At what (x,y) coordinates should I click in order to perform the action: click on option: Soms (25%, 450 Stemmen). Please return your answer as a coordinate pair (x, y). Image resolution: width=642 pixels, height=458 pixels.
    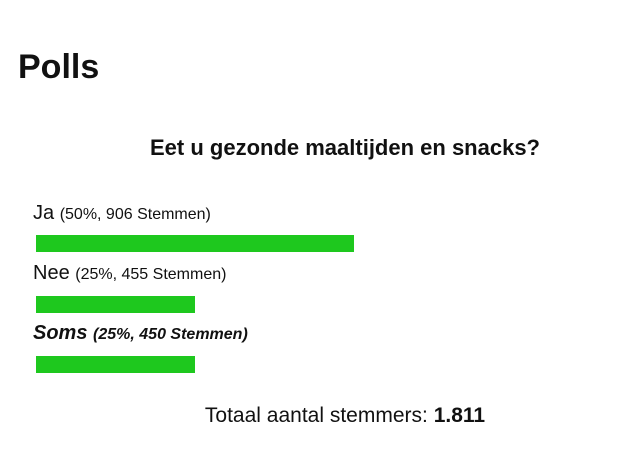
    Looking at the image, I should click on (140, 333).